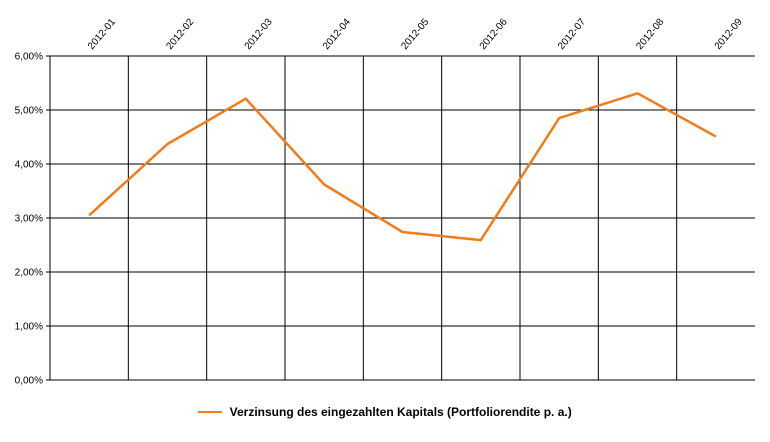 Image resolution: width=770 pixels, height=442 pixels. Describe the element at coordinates (29, 165) in the screenshot. I see `y-tick-label: 4,00%` at that location.